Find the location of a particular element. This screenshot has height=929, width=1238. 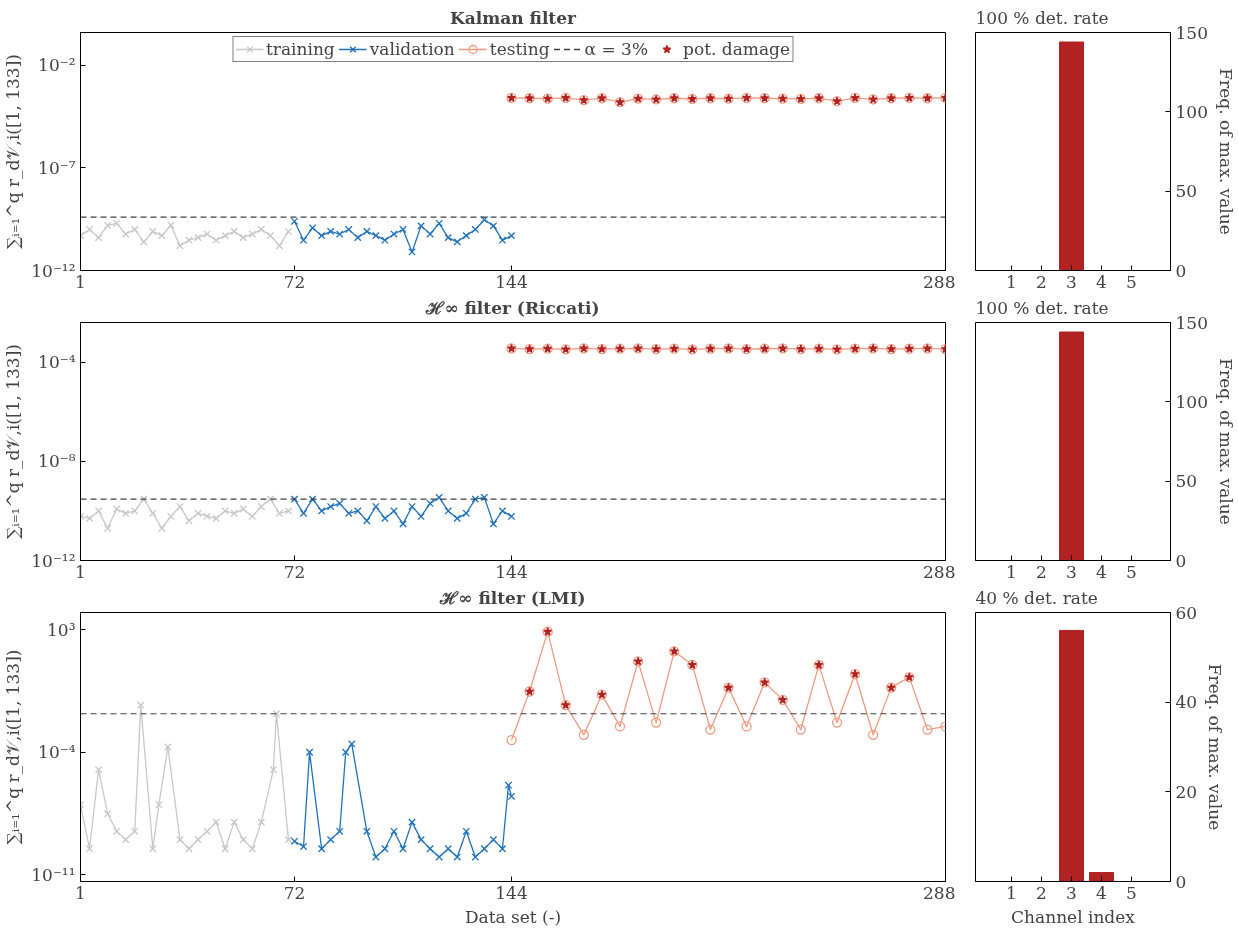

legend-label: pot. damage is located at coordinates (737, 49).